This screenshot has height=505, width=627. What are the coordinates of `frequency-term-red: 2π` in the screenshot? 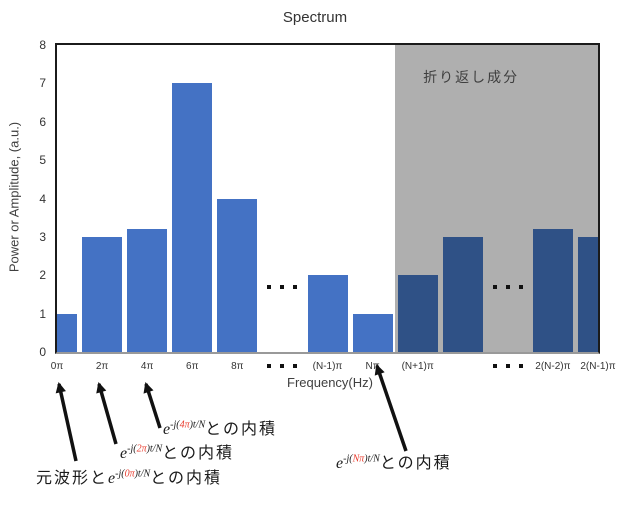 It's located at (141, 449).